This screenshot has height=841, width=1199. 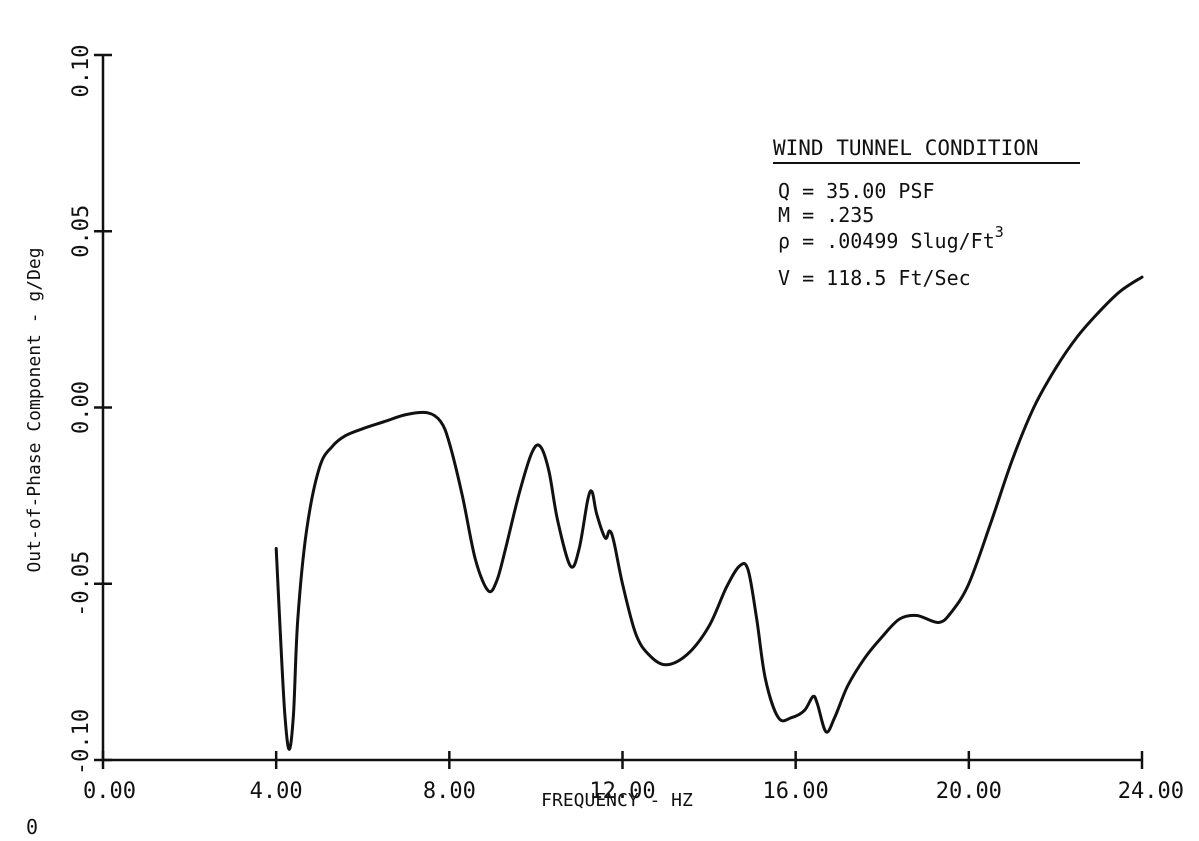 I want to click on x-axis-label: FREQUENCY - HZ, so click(x=617, y=800).